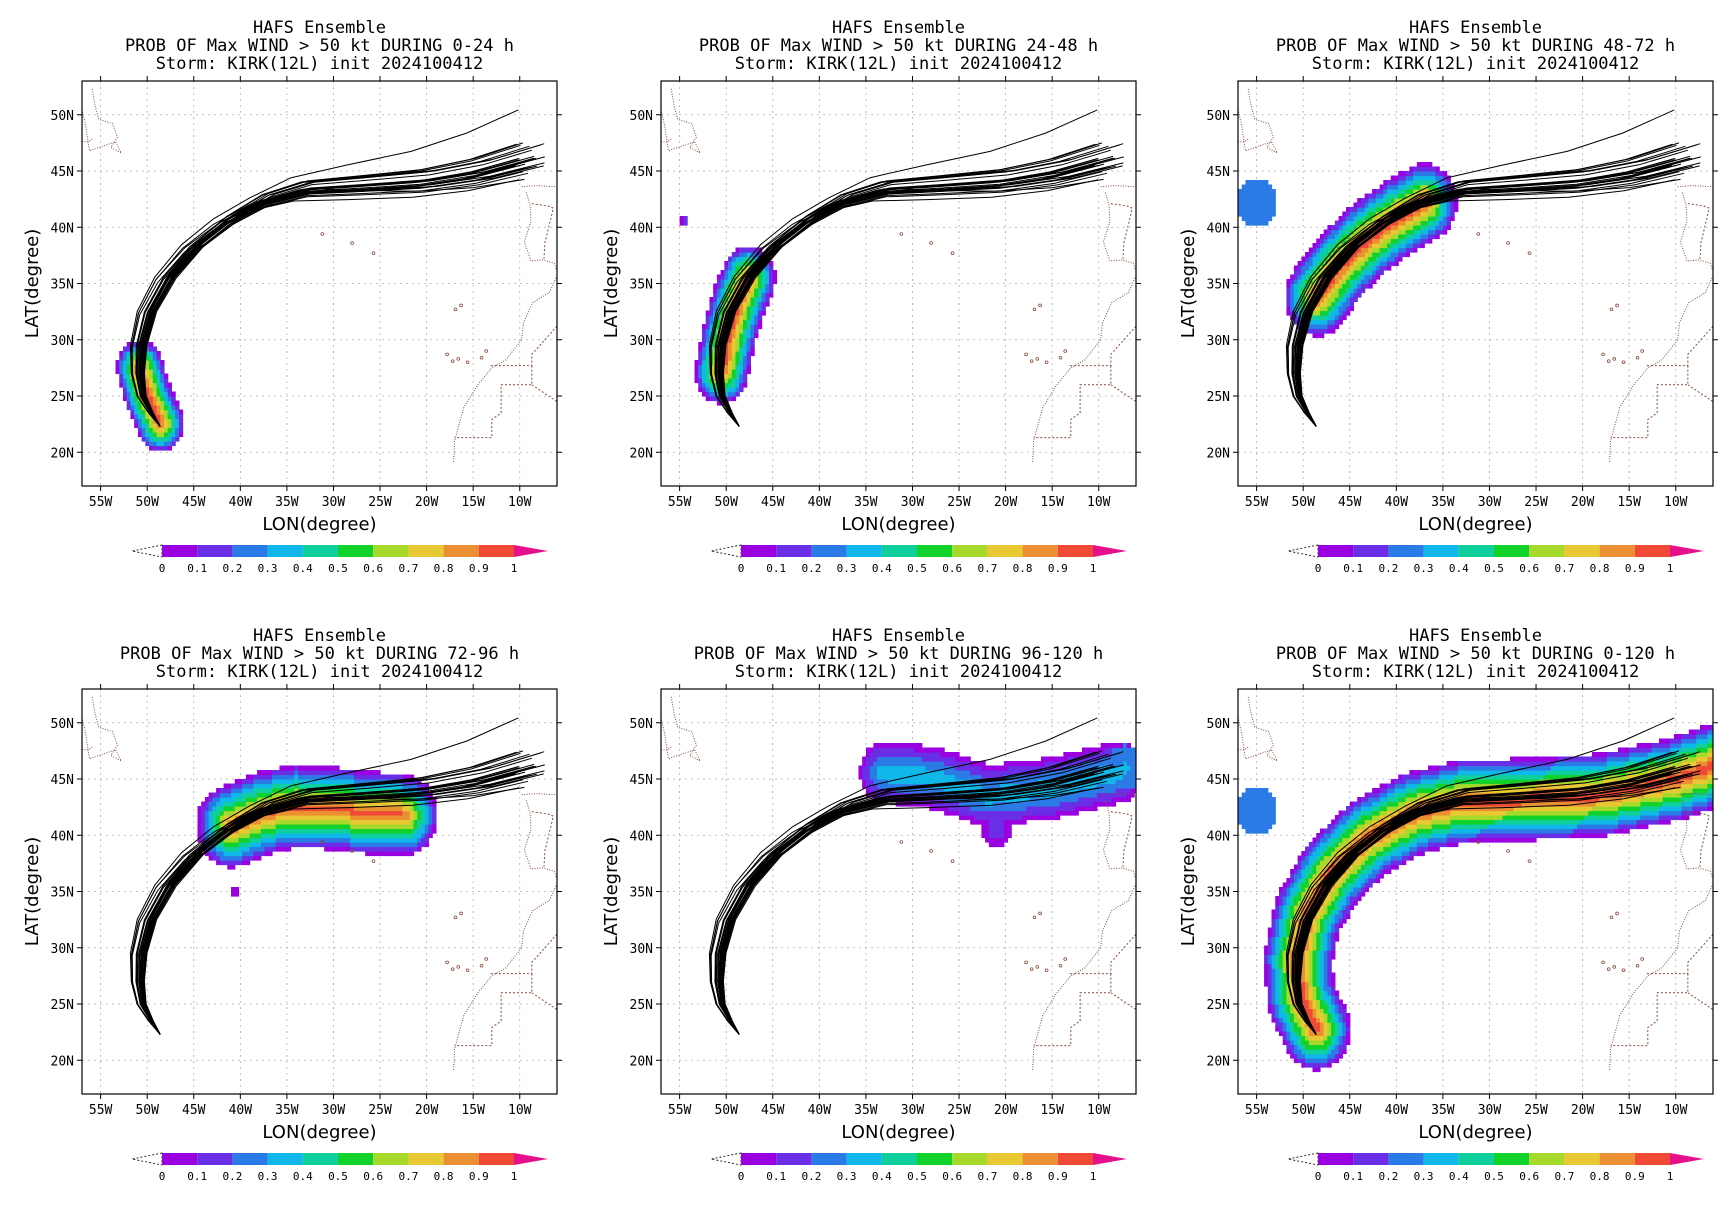 The image size is (1731, 1212). I want to click on country-border, so click(1121, 231).